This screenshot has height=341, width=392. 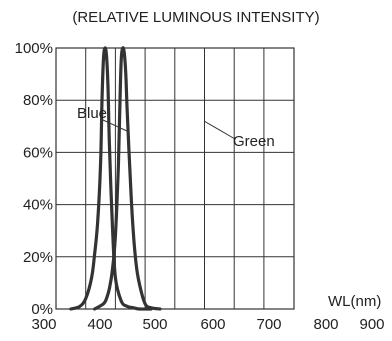 What do you see at coordinates (38, 257) in the screenshot?
I see `y-tick-label: 20%` at bounding box center [38, 257].